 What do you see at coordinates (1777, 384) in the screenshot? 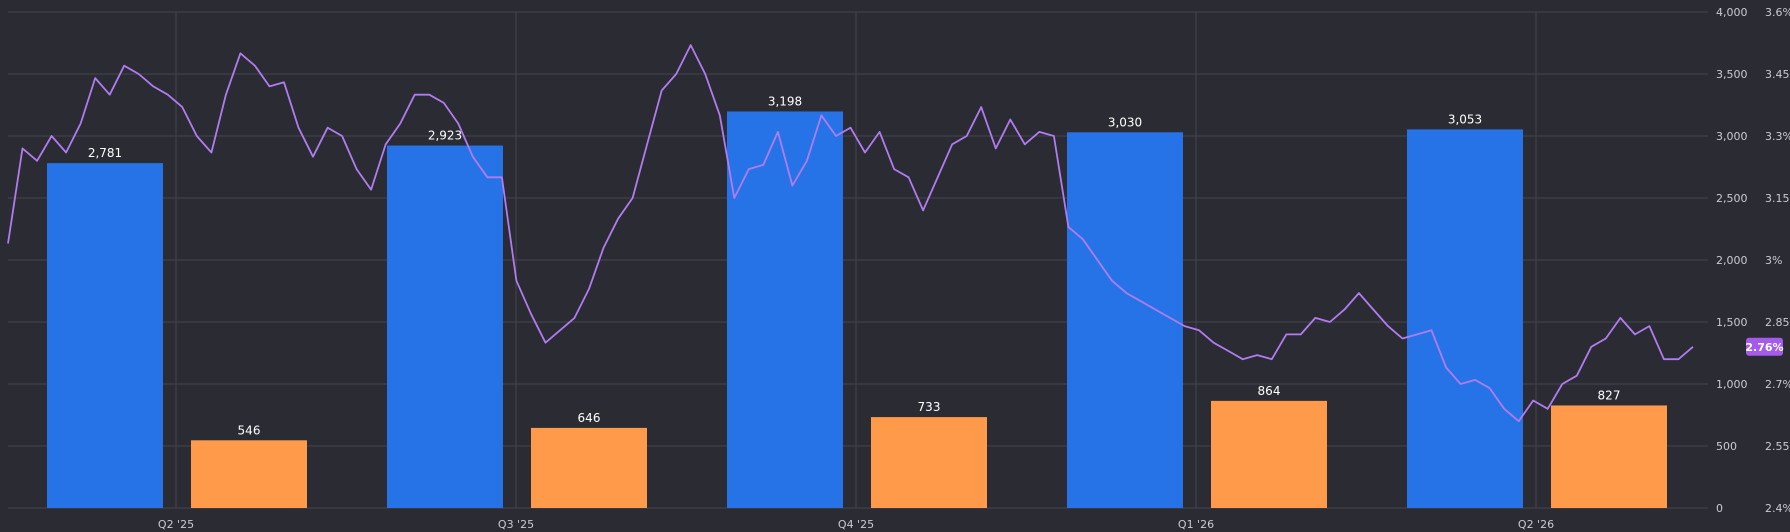
I see `y-tick-right: 2.7%` at bounding box center [1777, 384].